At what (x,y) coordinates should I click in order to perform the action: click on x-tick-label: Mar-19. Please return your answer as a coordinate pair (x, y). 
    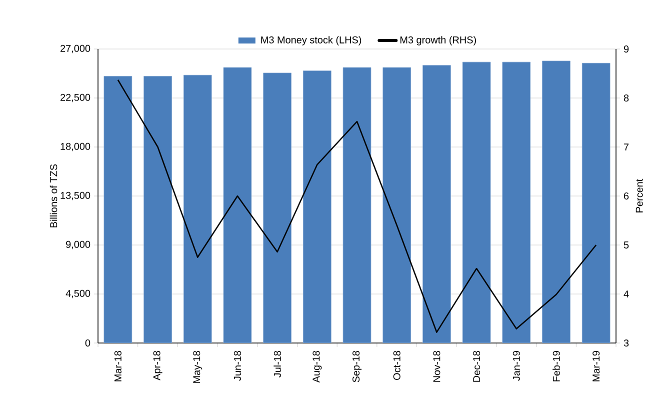
    Looking at the image, I should click on (596, 366).